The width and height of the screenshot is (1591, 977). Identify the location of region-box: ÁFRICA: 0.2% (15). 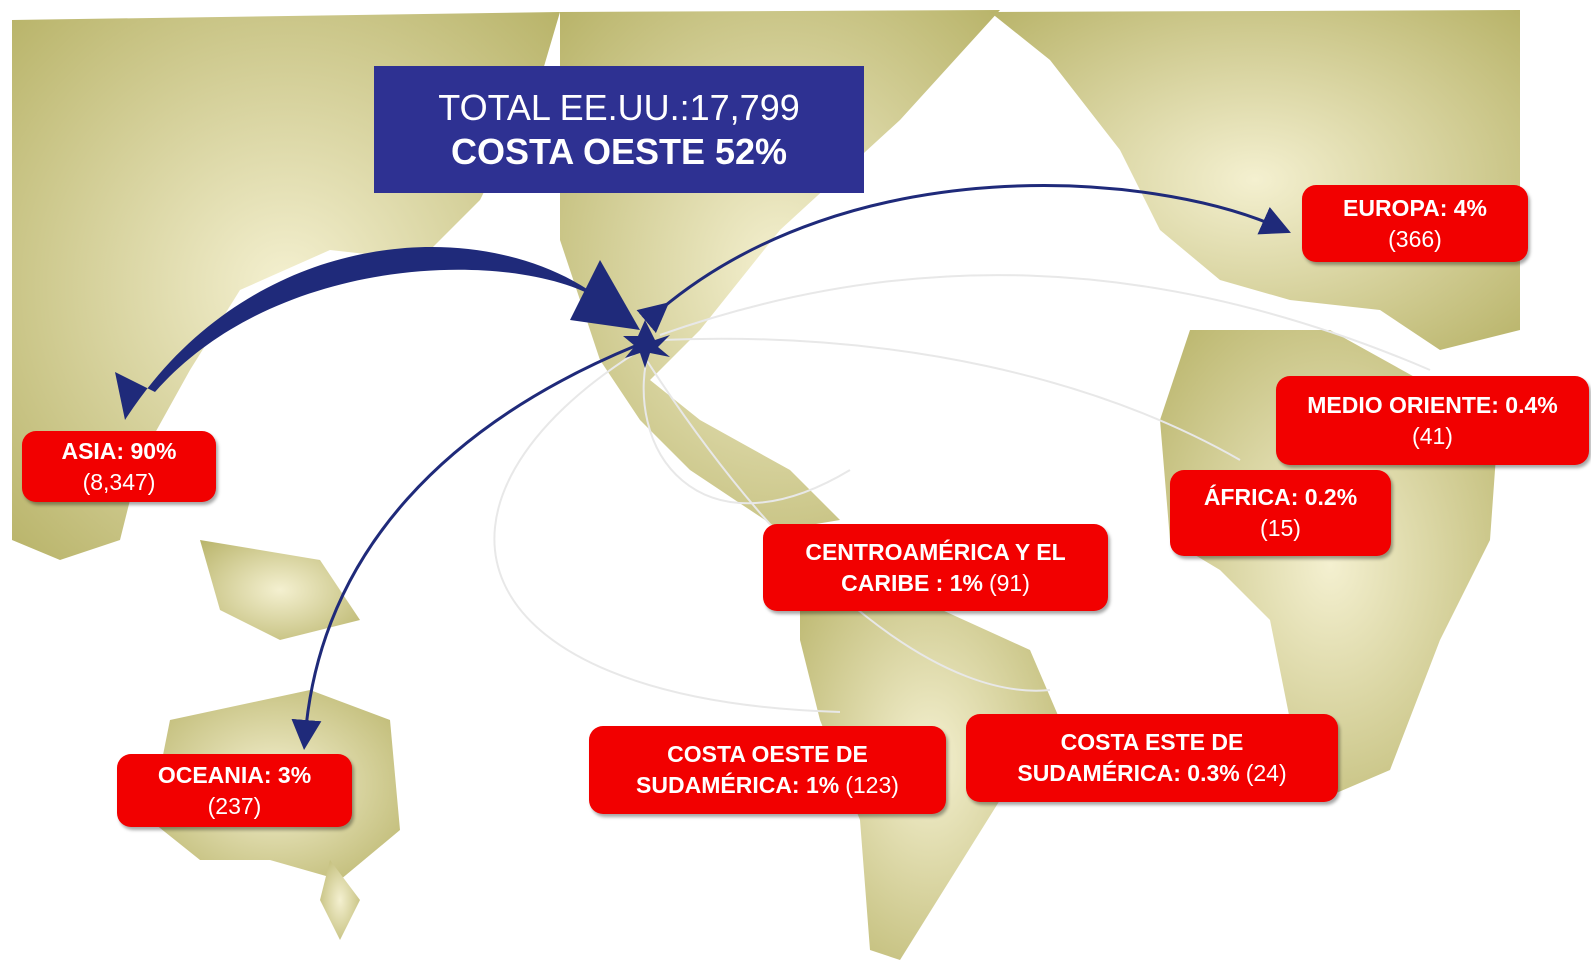
(1280, 513).